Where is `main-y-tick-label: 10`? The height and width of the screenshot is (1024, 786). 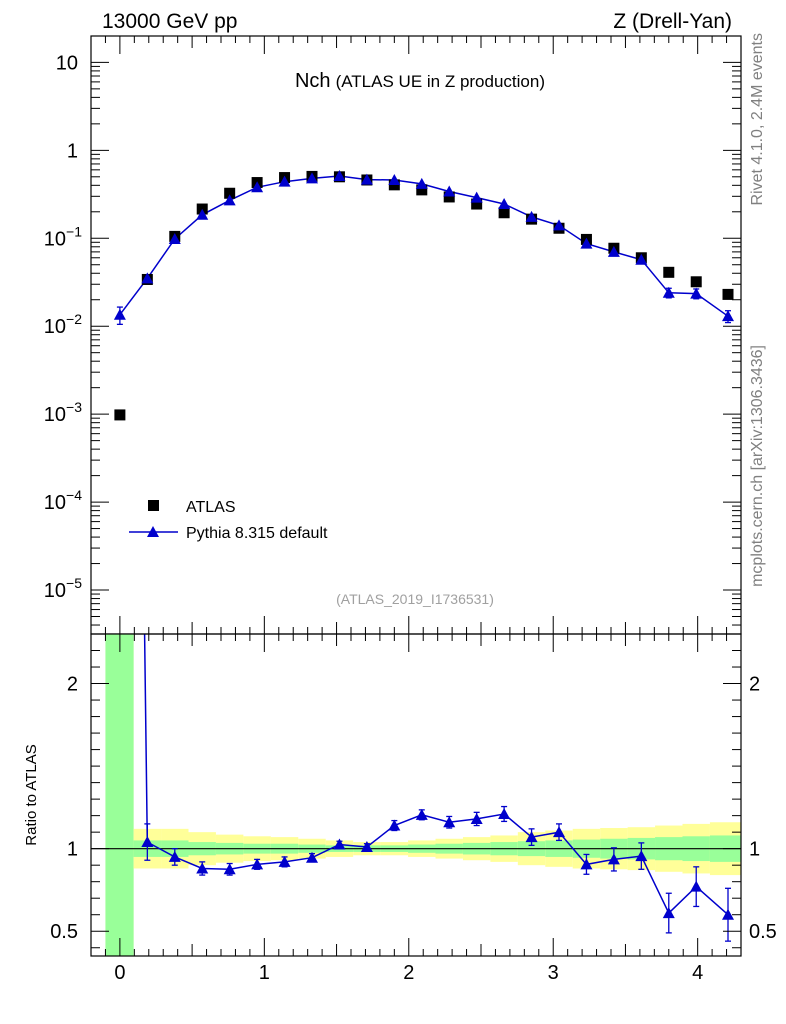 main-y-tick-label: 10 is located at coordinates (67, 63).